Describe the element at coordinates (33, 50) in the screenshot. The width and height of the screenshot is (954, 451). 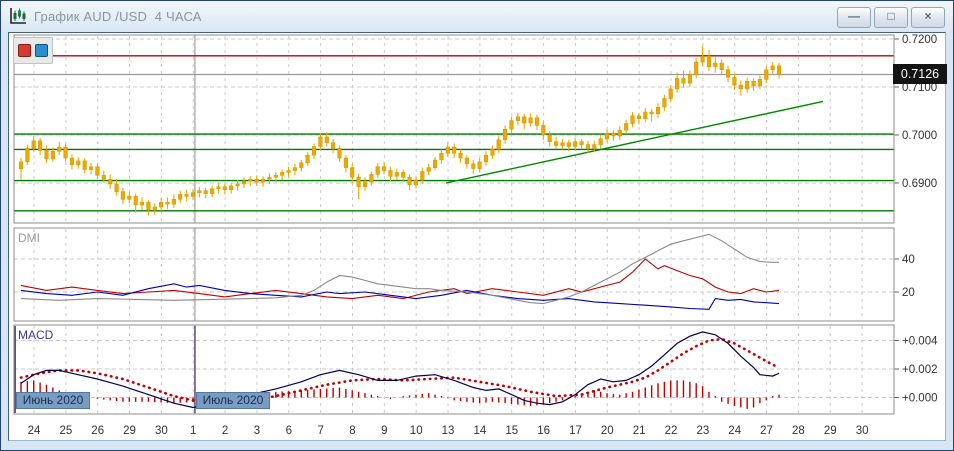
I see `chart-toolbar` at that location.